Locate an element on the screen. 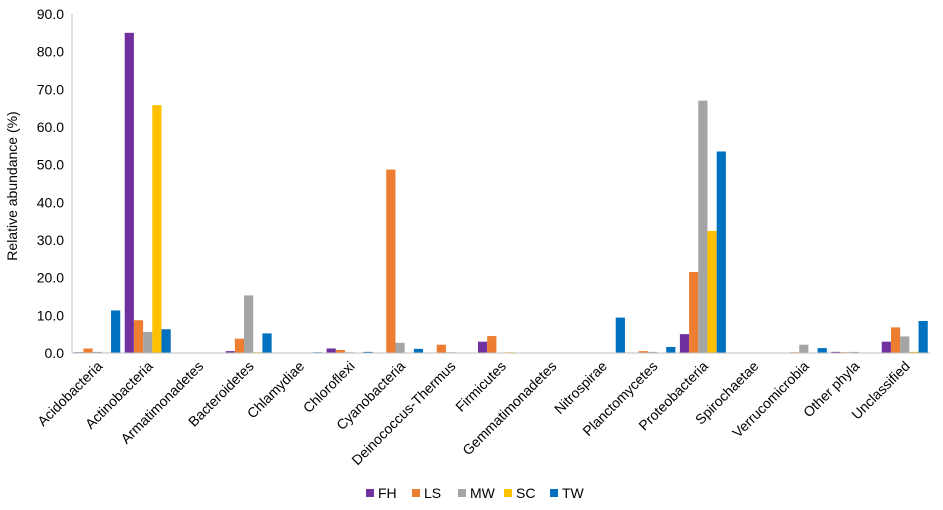 The image size is (943, 510). legend-label-sc: SC is located at coordinates (525, 493).